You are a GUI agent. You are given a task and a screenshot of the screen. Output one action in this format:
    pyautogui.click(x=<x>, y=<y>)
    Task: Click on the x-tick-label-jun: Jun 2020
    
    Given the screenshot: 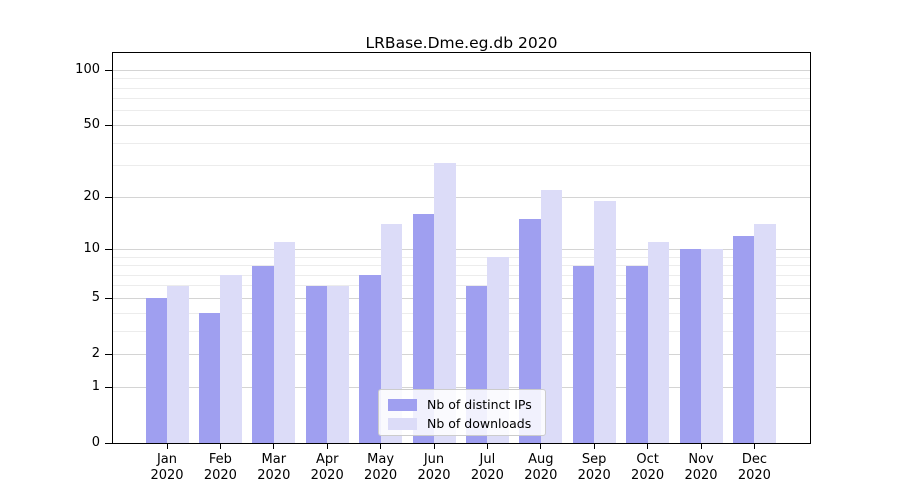 What is the action you would take?
    pyautogui.click(x=434, y=467)
    